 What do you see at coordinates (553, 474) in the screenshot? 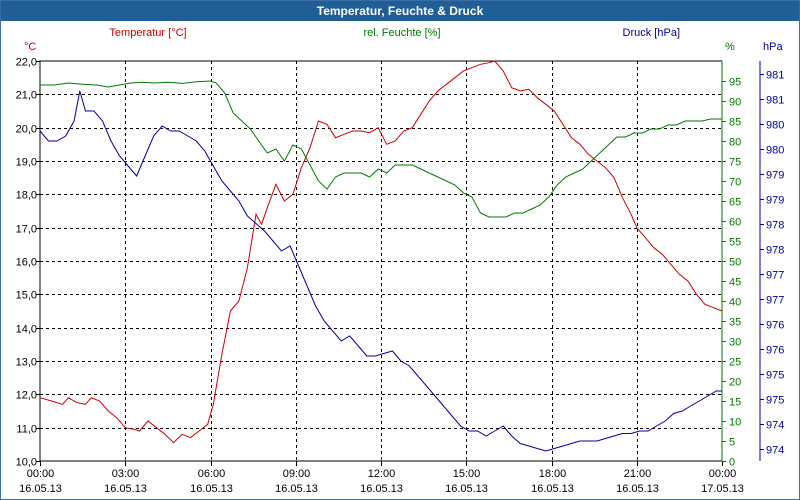
I see `x-tick-time: 18:00` at bounding box center [553, 474].